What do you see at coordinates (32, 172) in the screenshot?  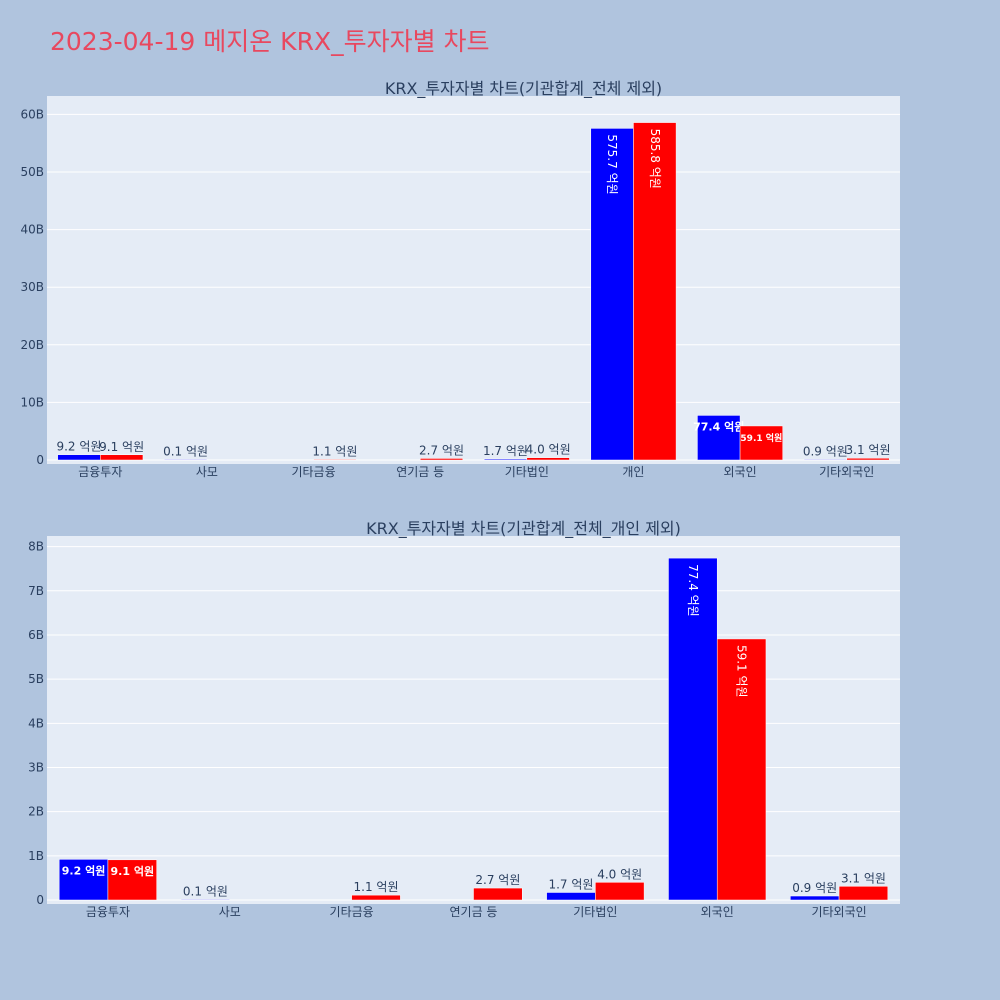 I see `y-tick-label: 50B` at bounding box center [32, 172].